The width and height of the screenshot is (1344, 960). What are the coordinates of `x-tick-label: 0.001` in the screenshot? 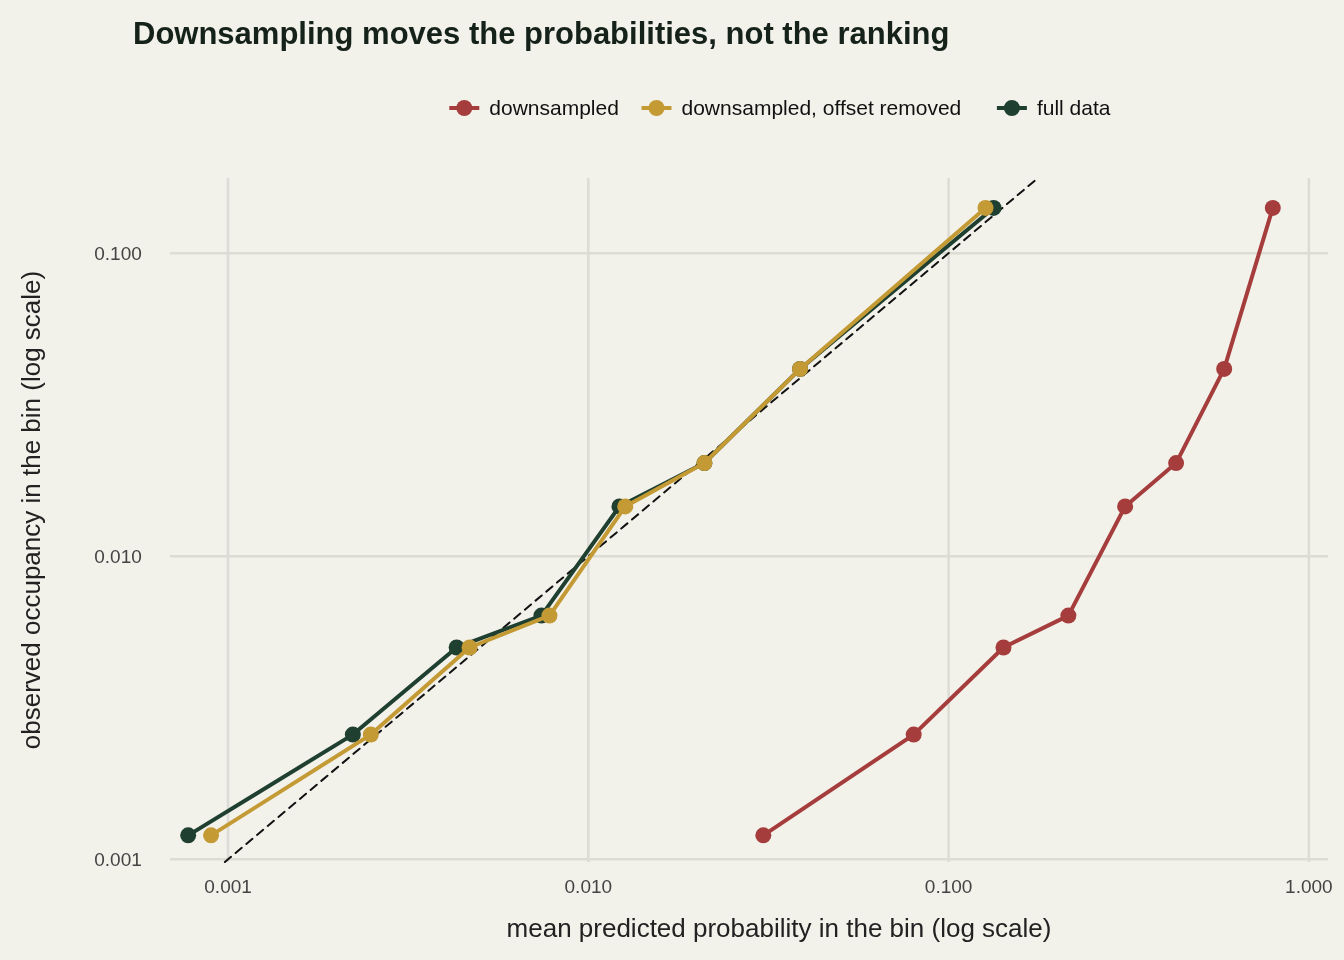 It's located at (228, 886).